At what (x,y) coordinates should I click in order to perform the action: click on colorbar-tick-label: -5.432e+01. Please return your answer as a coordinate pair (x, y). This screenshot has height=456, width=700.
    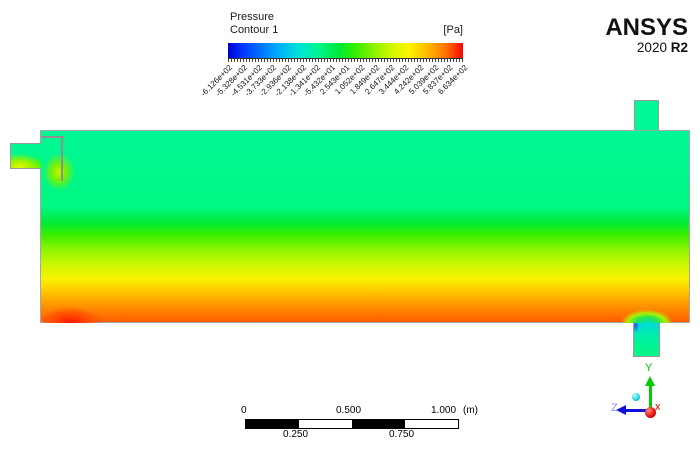
    Looking at the image, I should click on (320, 81).